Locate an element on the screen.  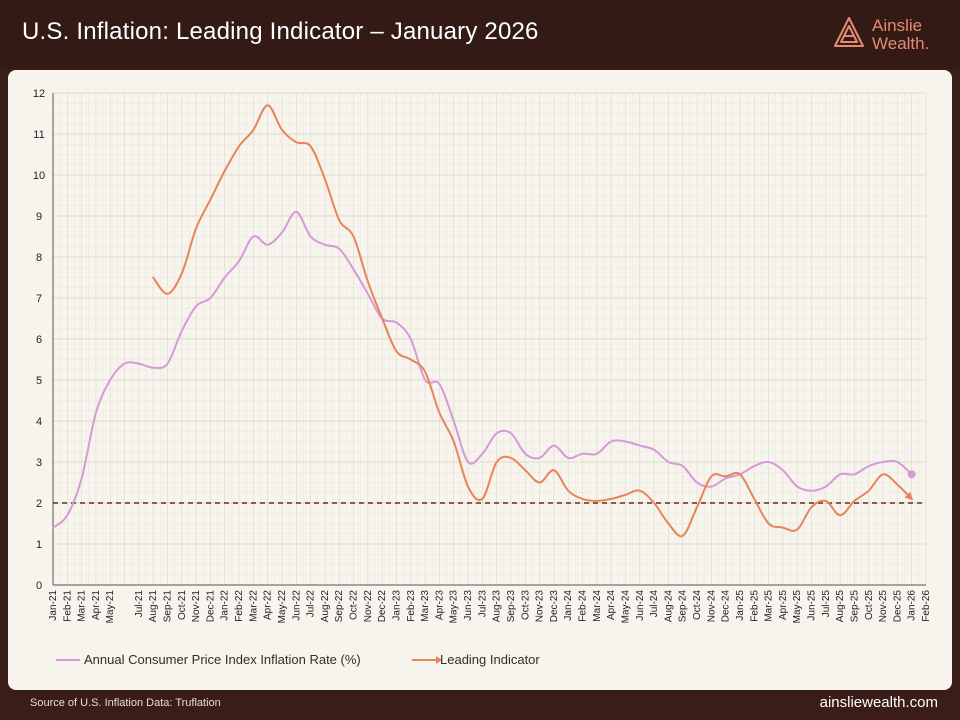
x-tick-label: Jun-25 is located at coordinates (812, 605).